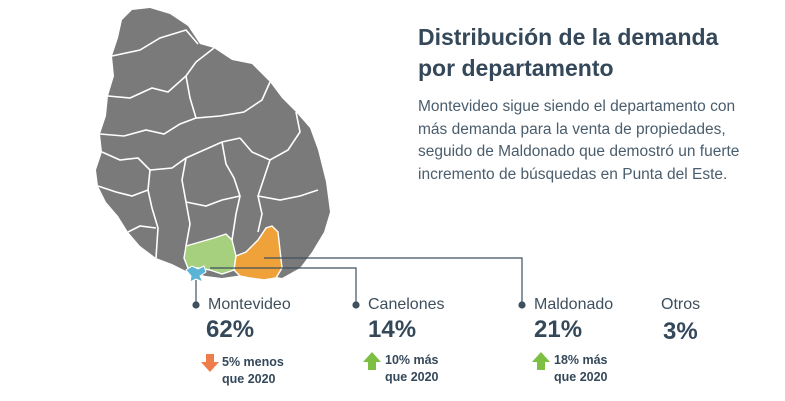  What do you see at coordinates (412, 377) in the screenshot?
I see `canelones-change-line-2: que 2020` at bounding box center [412, 377].